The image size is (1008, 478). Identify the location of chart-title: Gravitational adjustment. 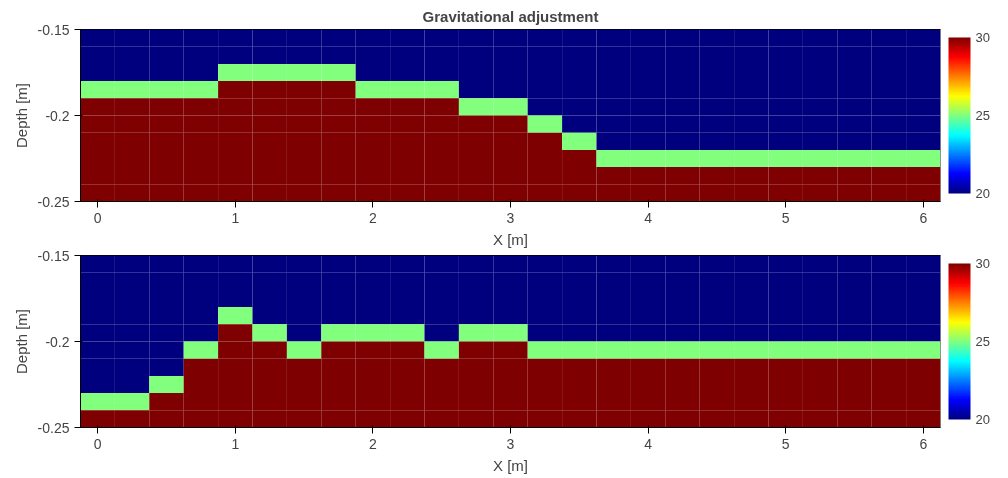
(510, 16).